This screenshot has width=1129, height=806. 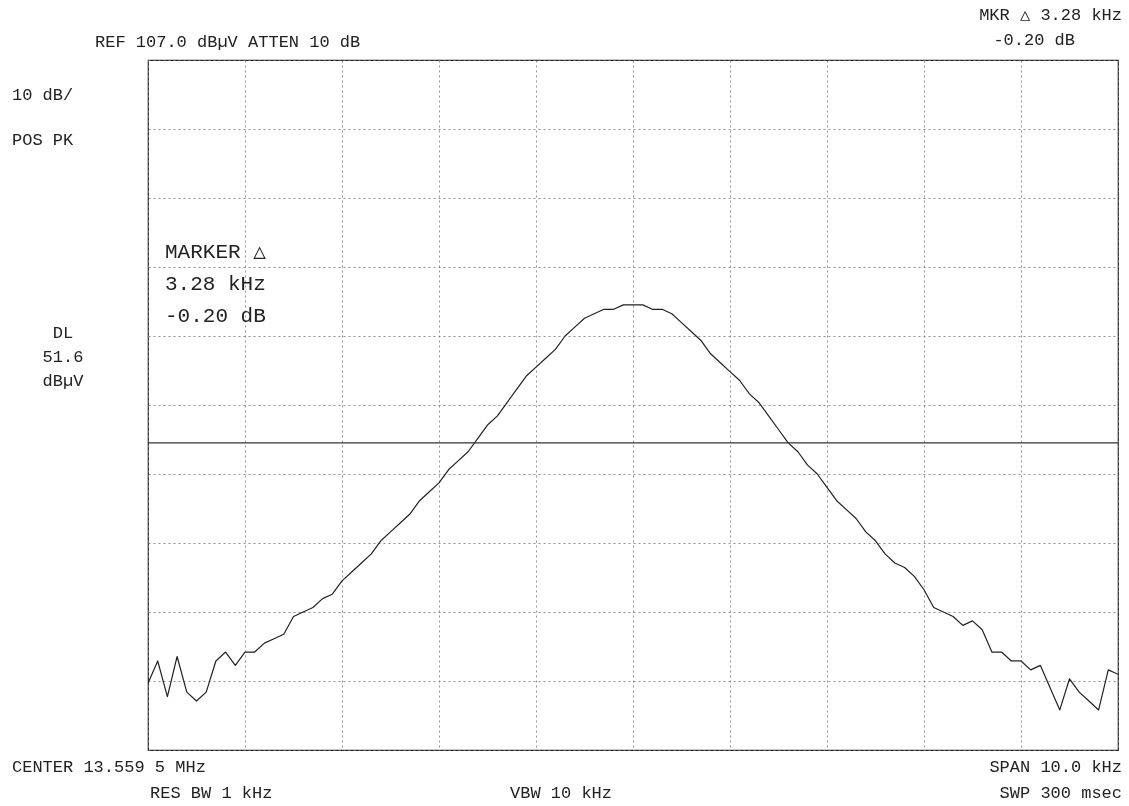 What do you see at coordinates (63, 357) in the screenshot?
I see `ref-line-label: DL 51.6 dBµV` at bounding box center [63, 357].